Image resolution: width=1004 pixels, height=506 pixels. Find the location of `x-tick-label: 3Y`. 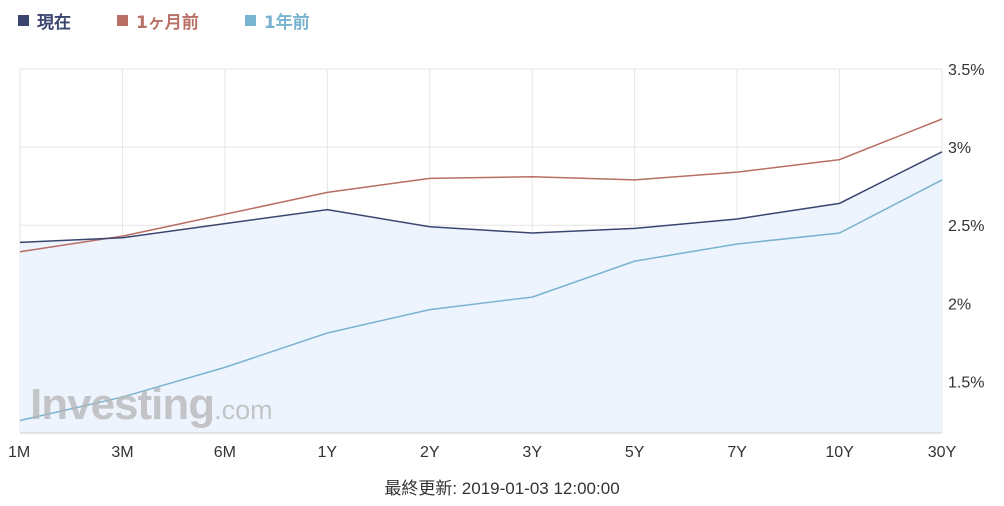

x-tick-label: 3Y is located at coordinates (532, 452).